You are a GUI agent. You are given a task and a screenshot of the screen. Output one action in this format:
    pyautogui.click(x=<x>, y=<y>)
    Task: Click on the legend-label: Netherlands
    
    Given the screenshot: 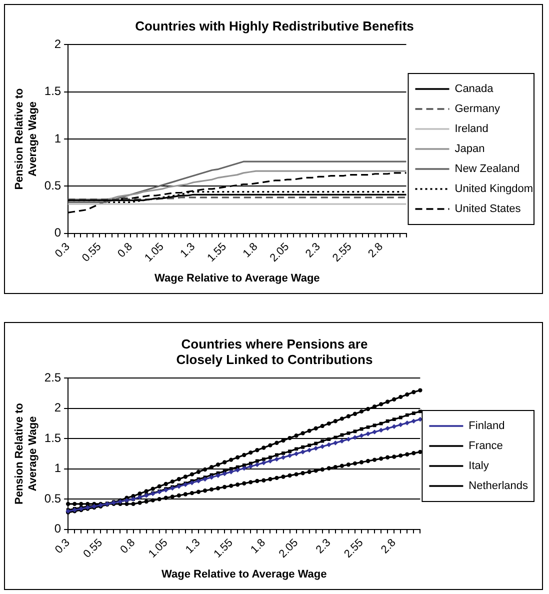 What is the action you would take?
    pyautogui.click(x=498, y=486)
    